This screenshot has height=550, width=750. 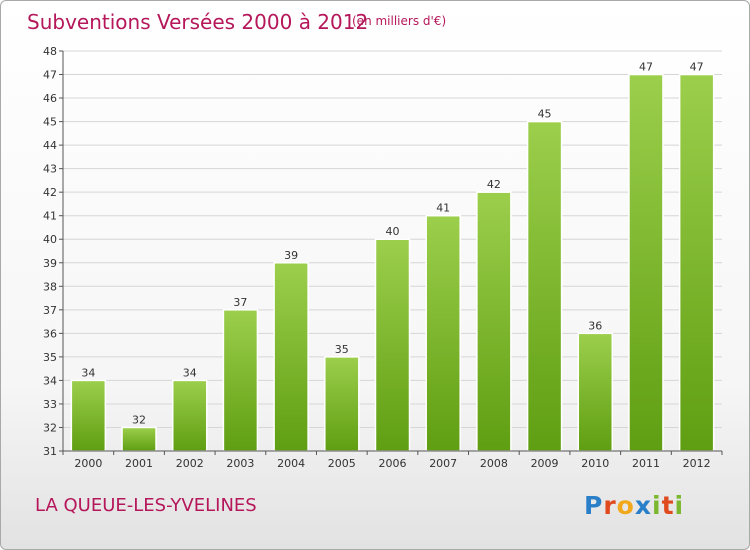 What do you see at coordinates (50, 122) in the screenshot?
I see `y-tick-label: 45` at bounding box center [50, 122].